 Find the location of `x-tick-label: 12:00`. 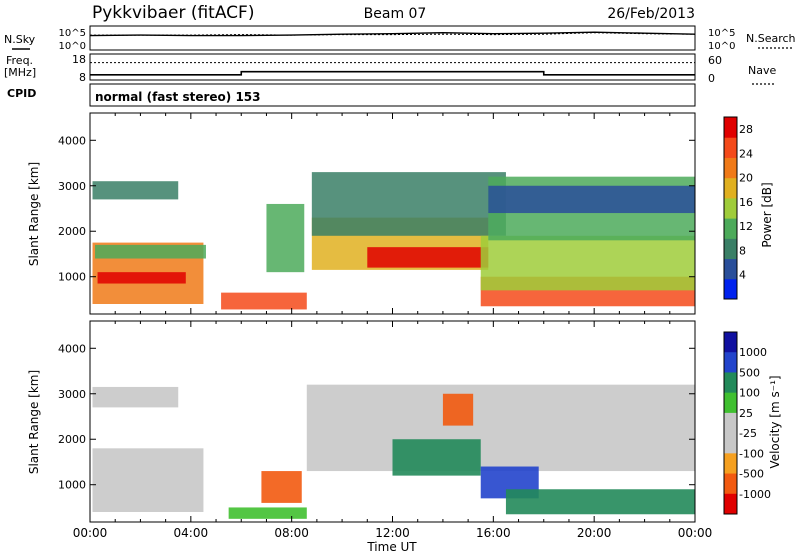

x-tick-label: 12:00 is located at coordinates (392, 533).